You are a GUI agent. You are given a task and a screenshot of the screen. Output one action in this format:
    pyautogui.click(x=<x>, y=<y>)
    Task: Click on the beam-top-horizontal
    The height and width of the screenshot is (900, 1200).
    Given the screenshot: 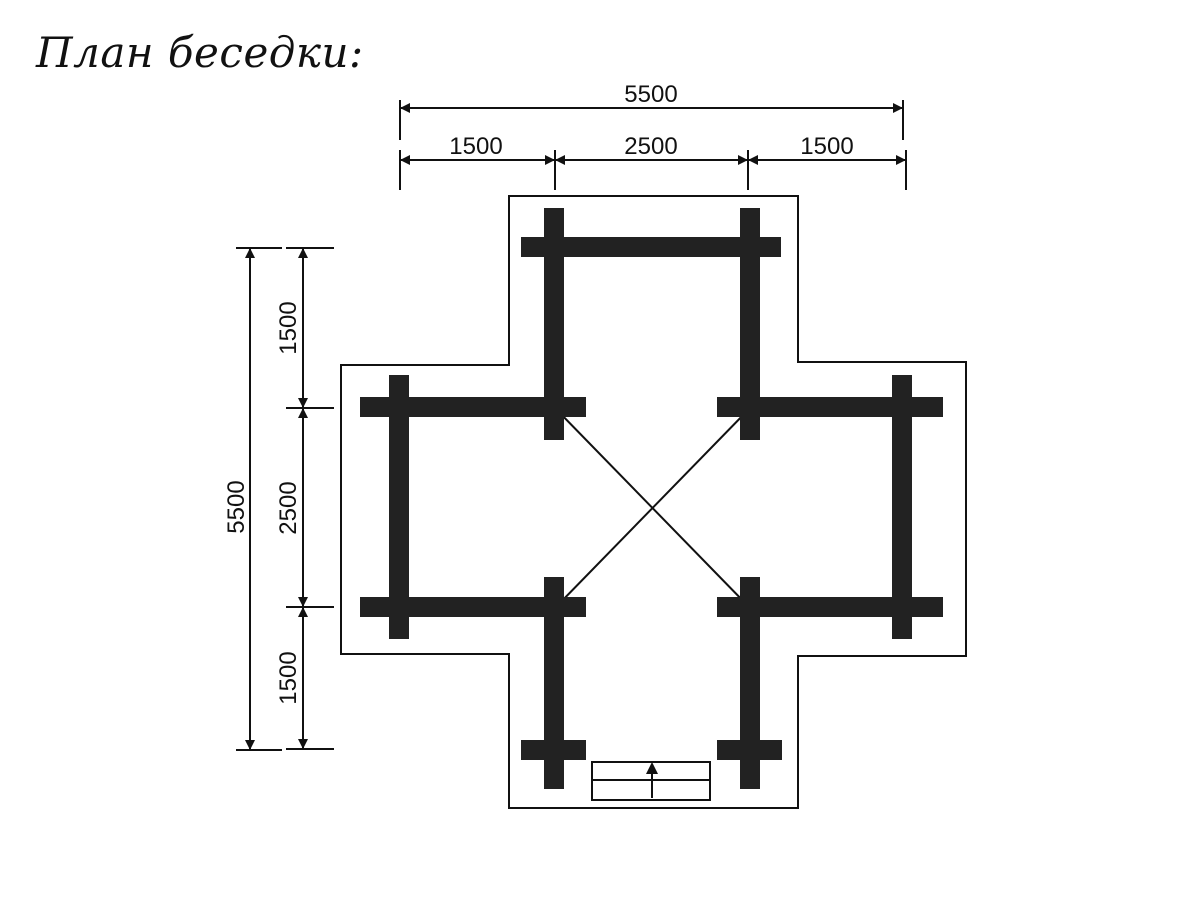 What is the action you would take?
    pyautogui.click(x=651, y=247)
    